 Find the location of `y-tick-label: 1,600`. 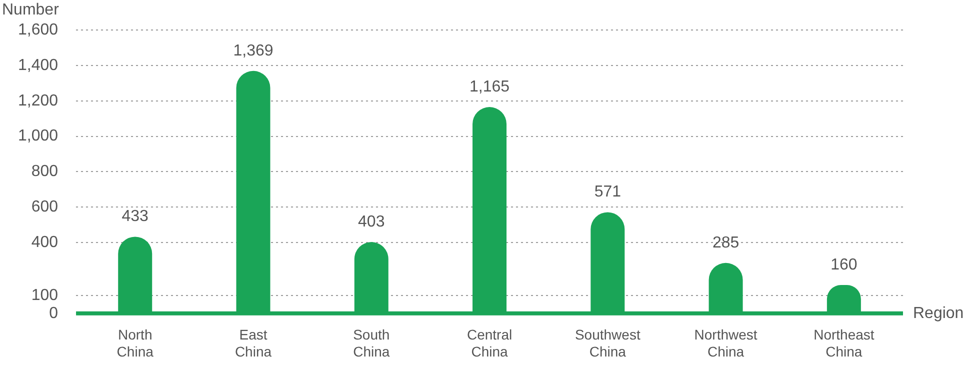

y-tick-label: 1,600 is located at coordinates (38, 29).